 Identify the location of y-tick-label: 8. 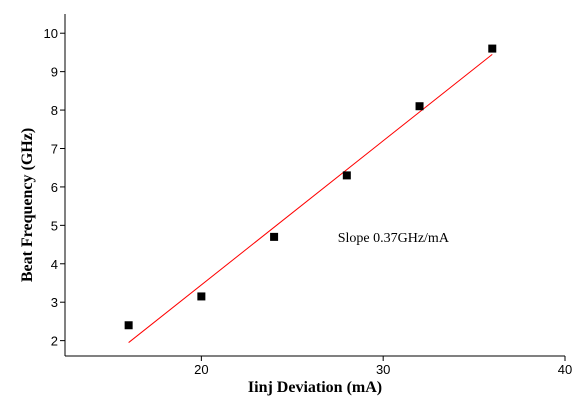
(54, 110).